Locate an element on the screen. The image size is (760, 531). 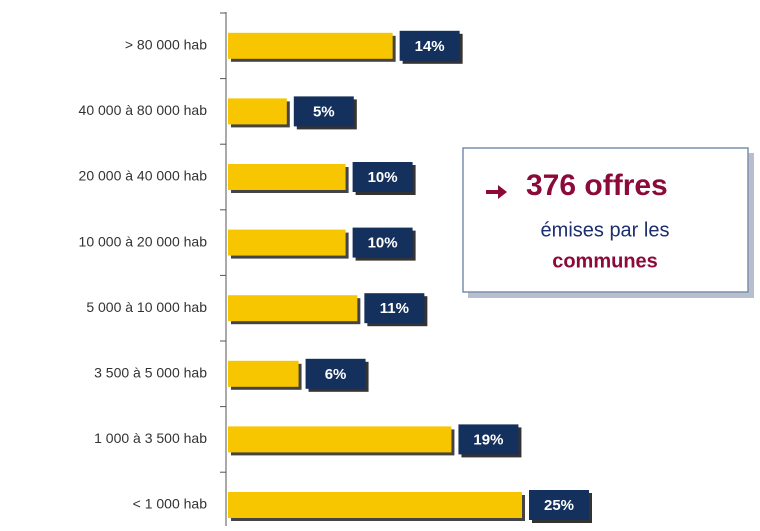
annotation-headline: 376 offres is located at coordinates (597, 185).